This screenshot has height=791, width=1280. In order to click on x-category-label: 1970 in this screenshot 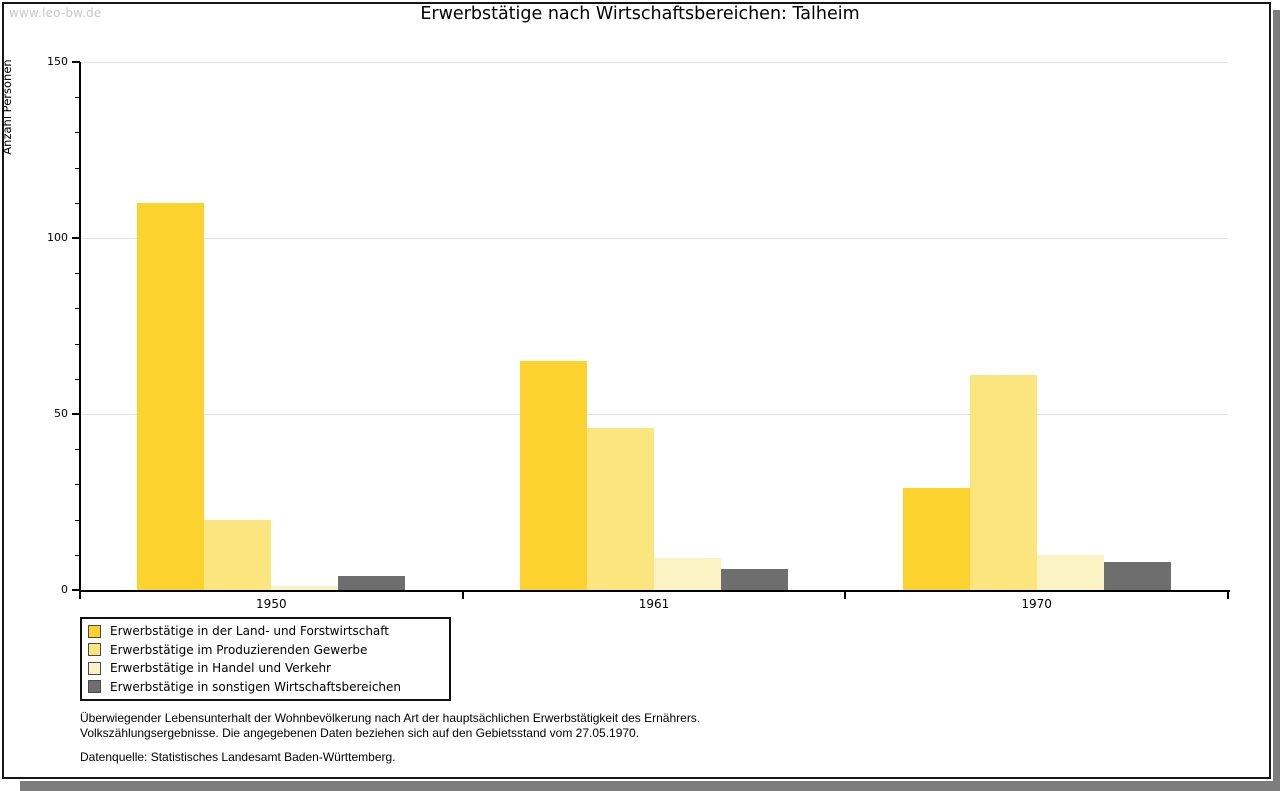, I will do `click(1036, 604)`.